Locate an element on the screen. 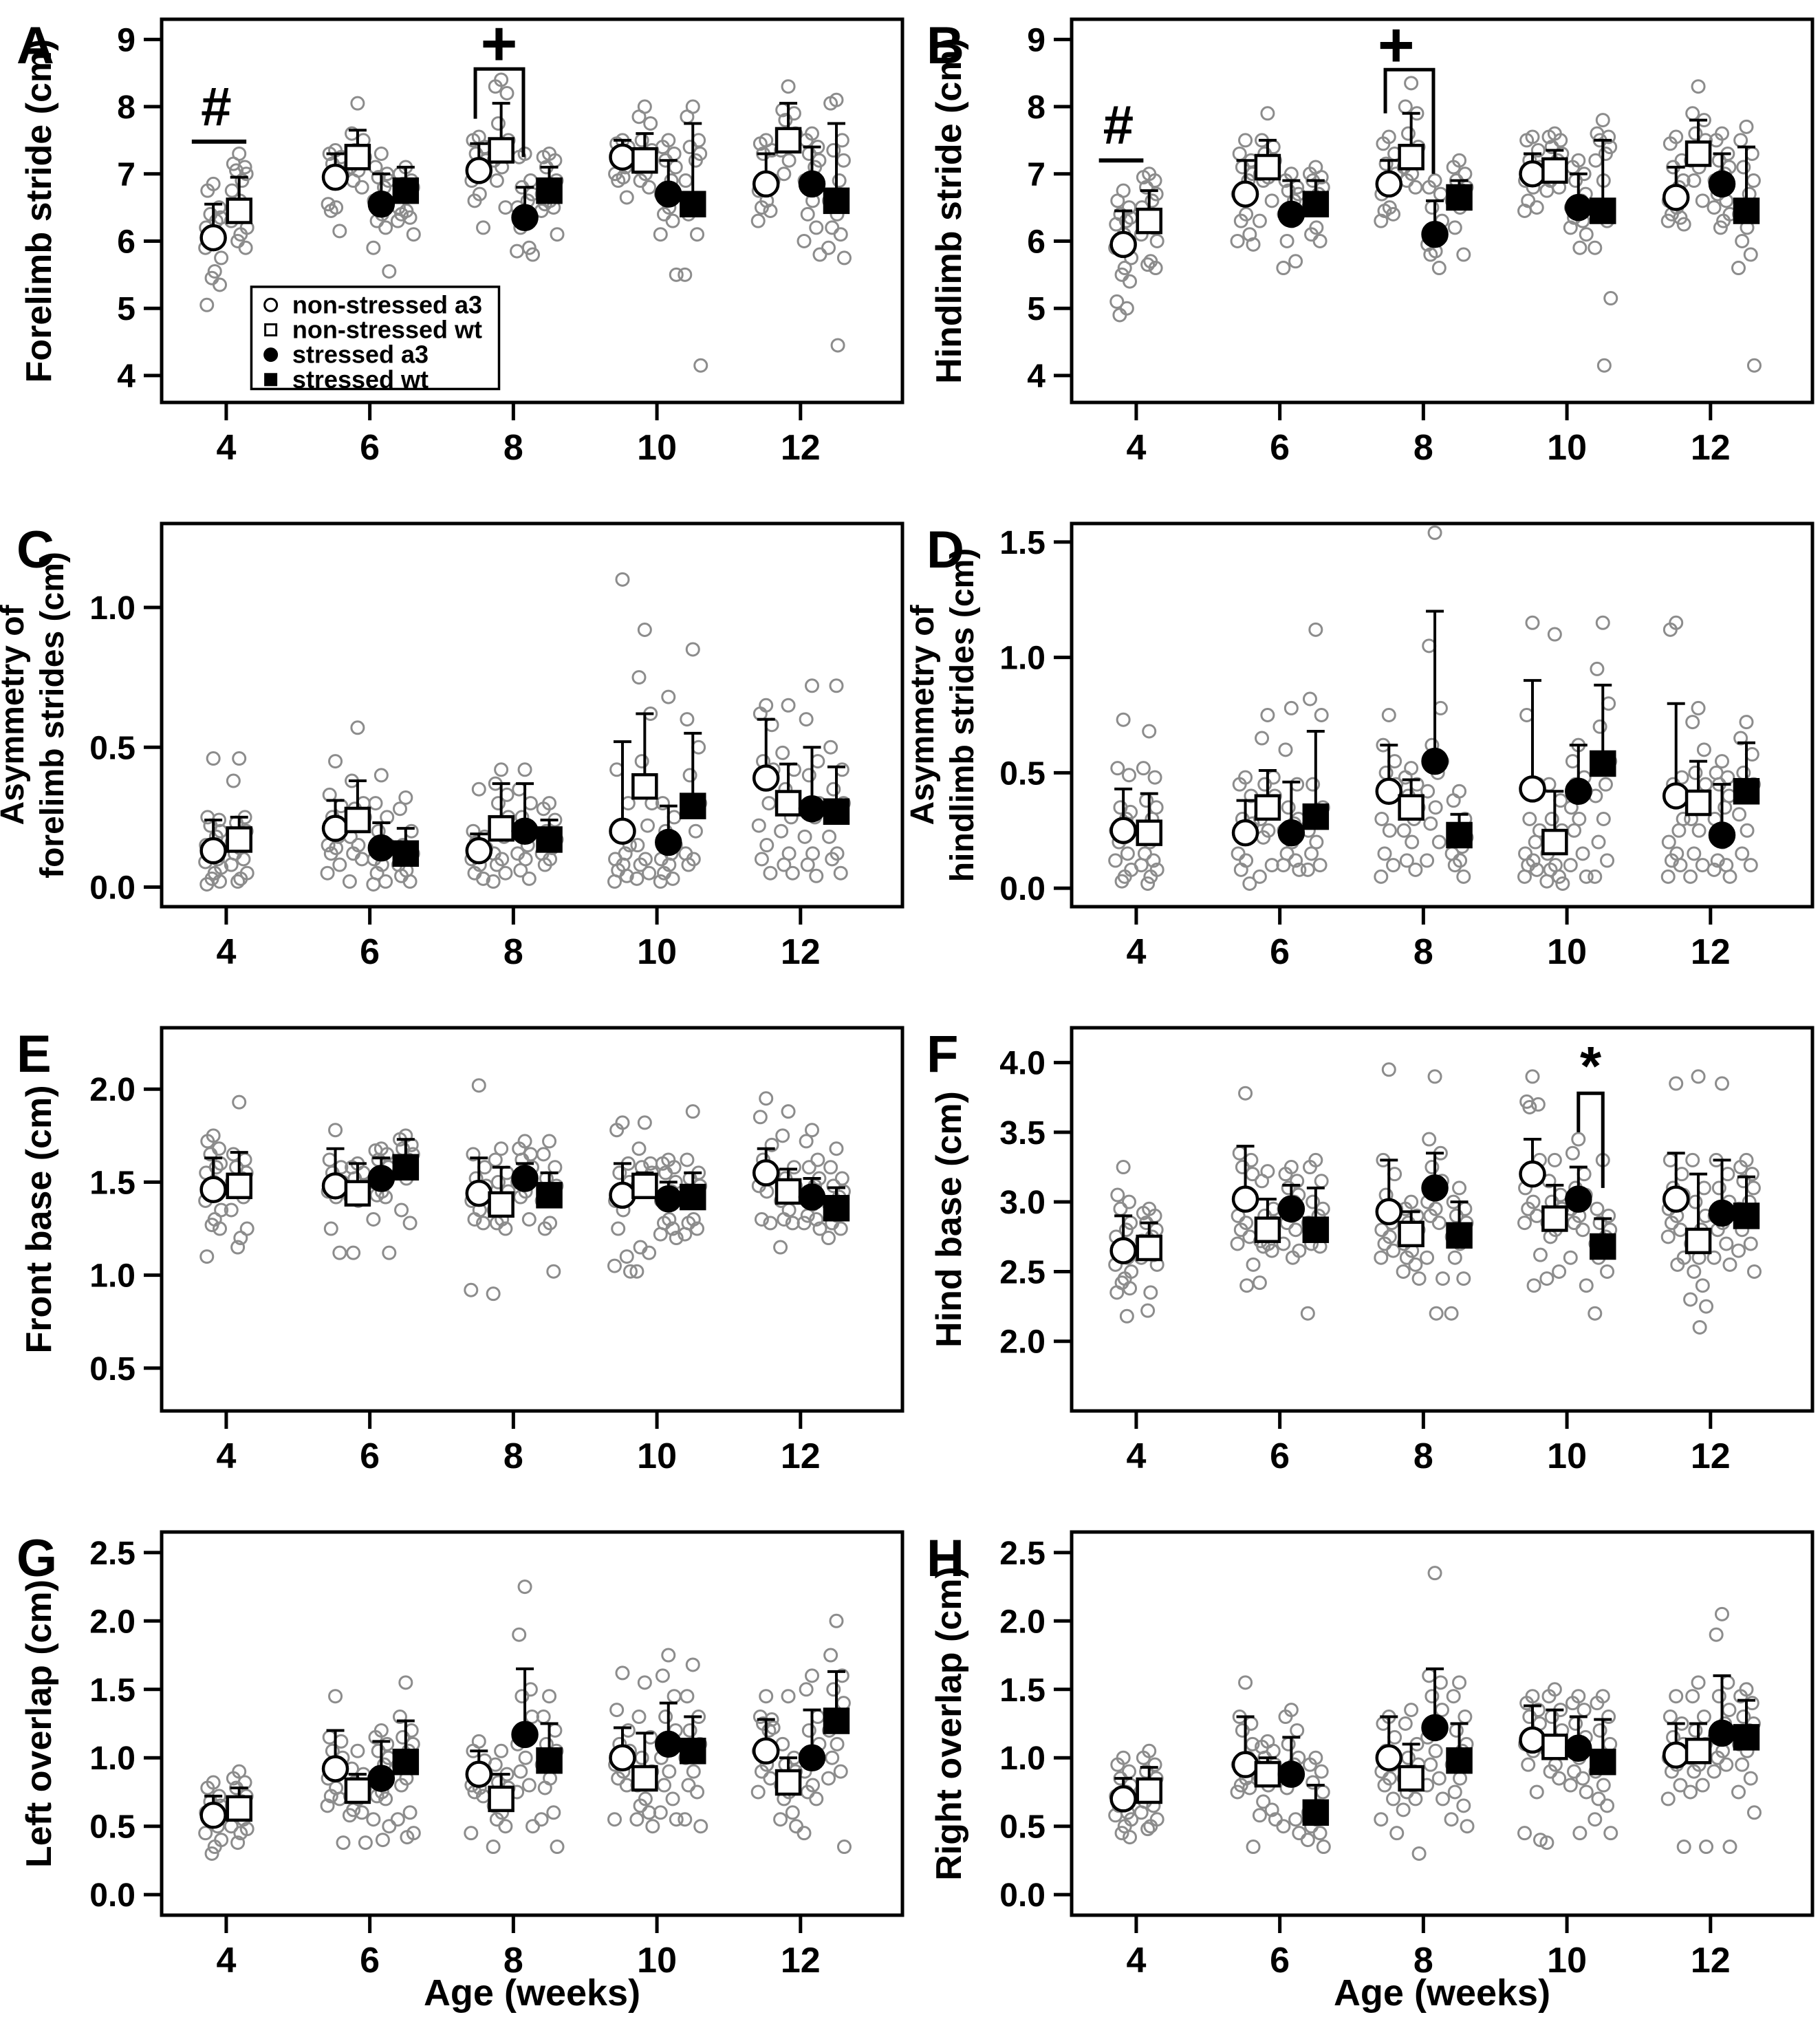 The height and width of the screenshot is (2017, 1820). y-tick-label: 2.0 is located at coordinates (1022, 1622).